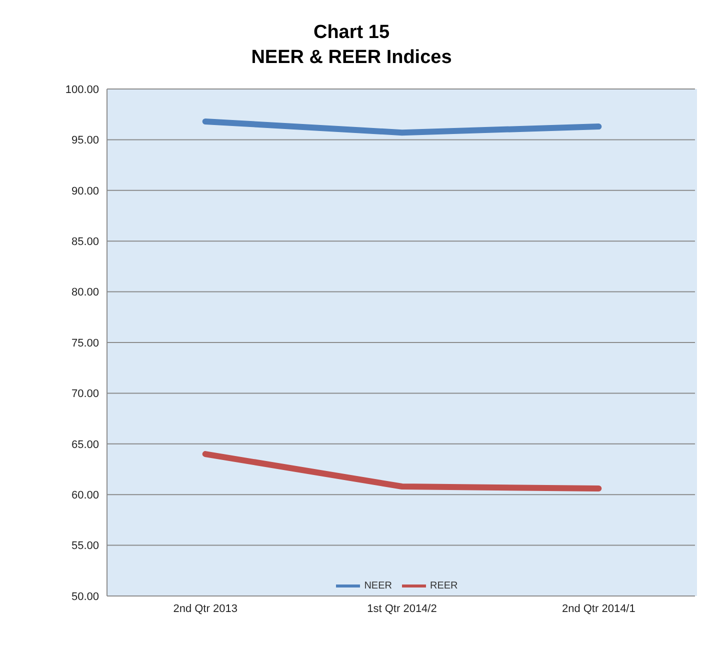 This screenshot has width=703, height=661. What do you see at coordinates (85, 546) in the screenshot?
I see `y-tick-label: 55.00` at bounding box center [85, 546].